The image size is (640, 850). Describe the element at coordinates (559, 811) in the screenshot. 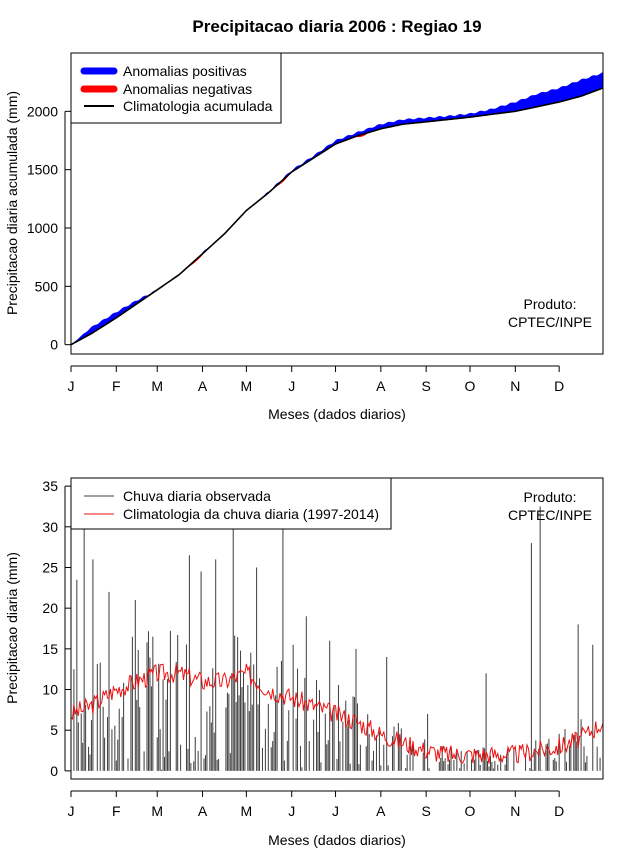

I see `bottom-xtick-label: D` at that location.